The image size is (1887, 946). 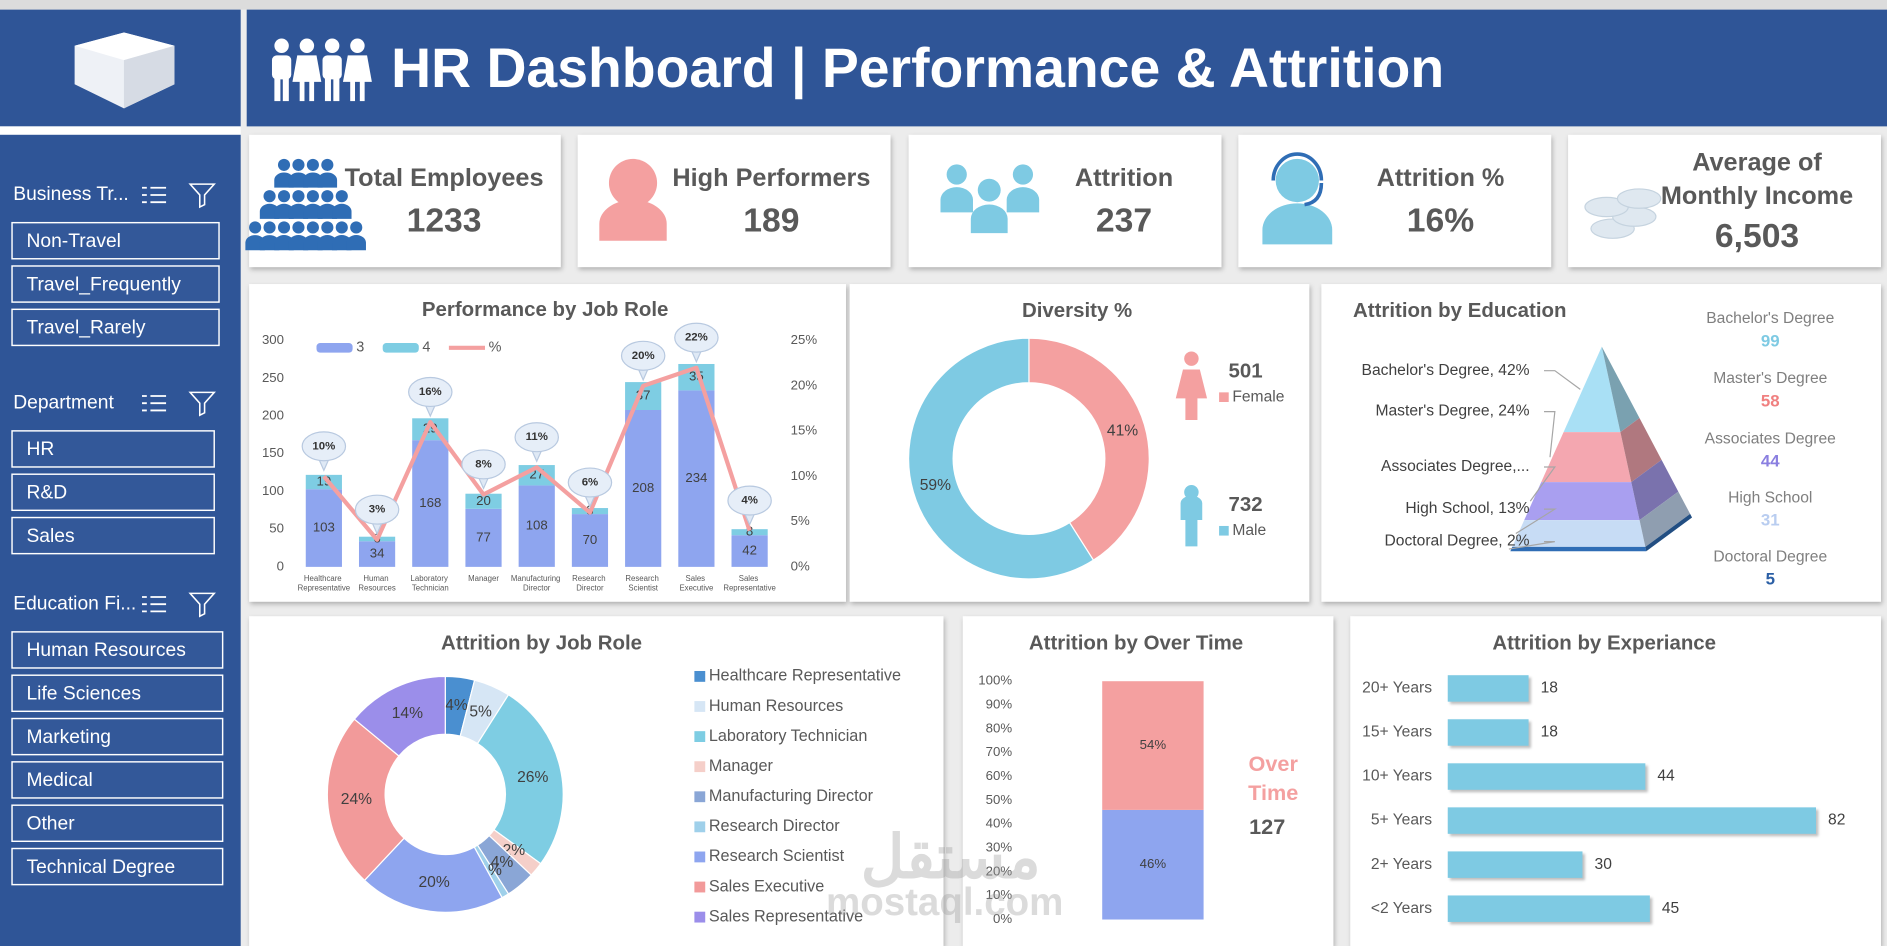 I want to click on kpi-value: 237, so click(x=1124, y=221).